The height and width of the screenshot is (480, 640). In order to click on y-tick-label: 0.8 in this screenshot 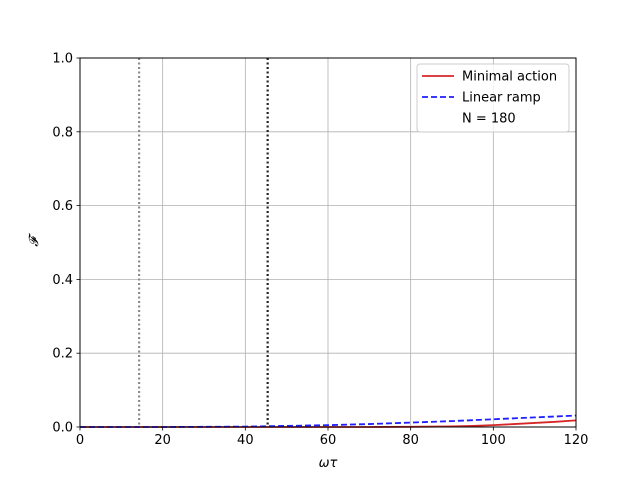, I will do `click(62, 132)`.